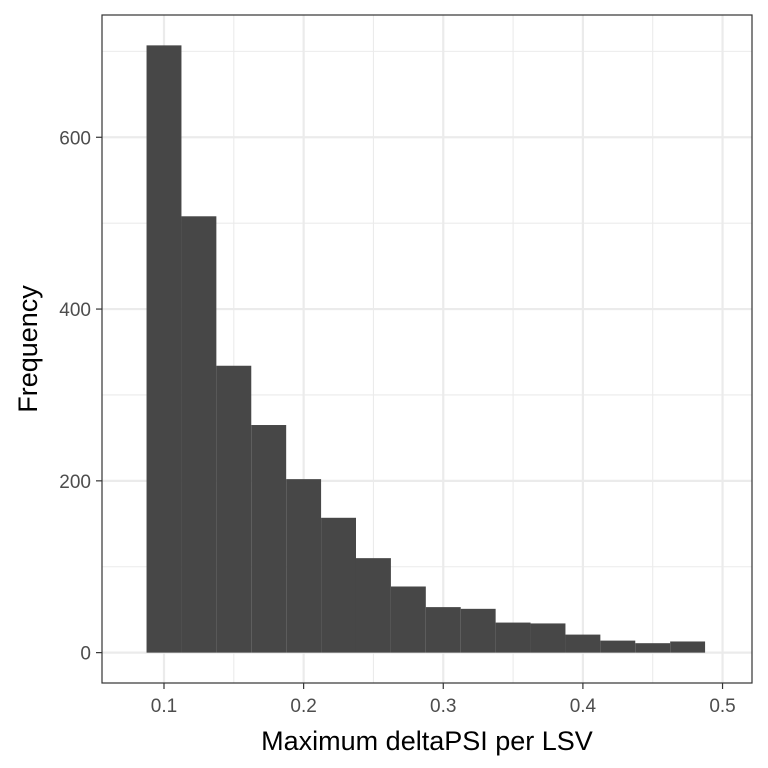  Describe the element at coordinates (443, 706) in the screenshot. I see `x-tick-label: 0.3` at that location.